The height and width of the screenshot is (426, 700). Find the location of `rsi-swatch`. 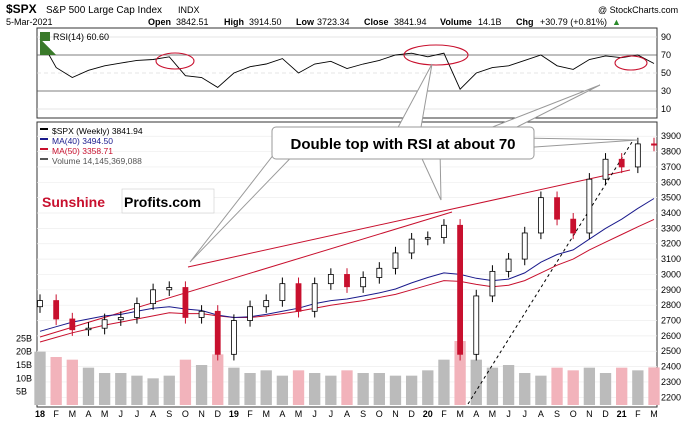

rsi-swatch is located at coordinates (45, 36).